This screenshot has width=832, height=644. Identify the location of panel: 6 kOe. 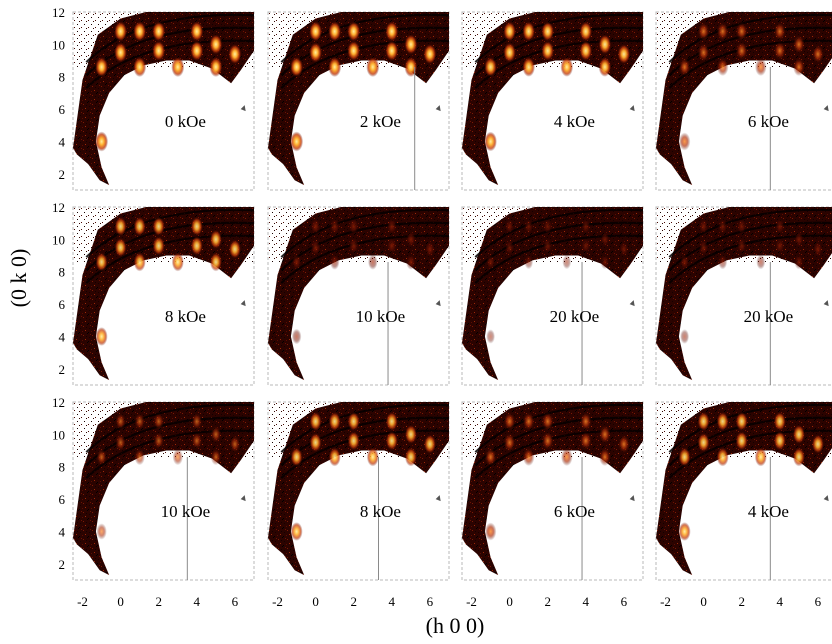
(552, 491).